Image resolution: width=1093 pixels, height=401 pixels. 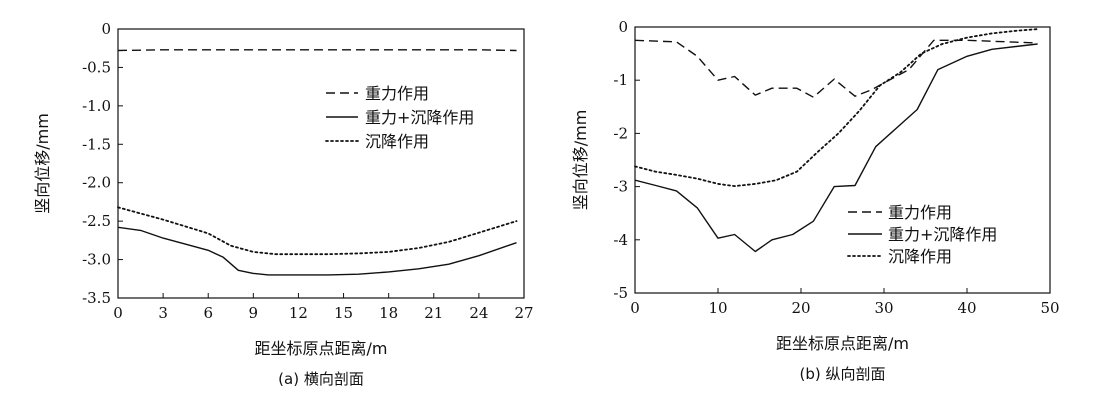 I want to click on chart-b-legend-label-gravity: 重力作用, so click(x=920, y=212).